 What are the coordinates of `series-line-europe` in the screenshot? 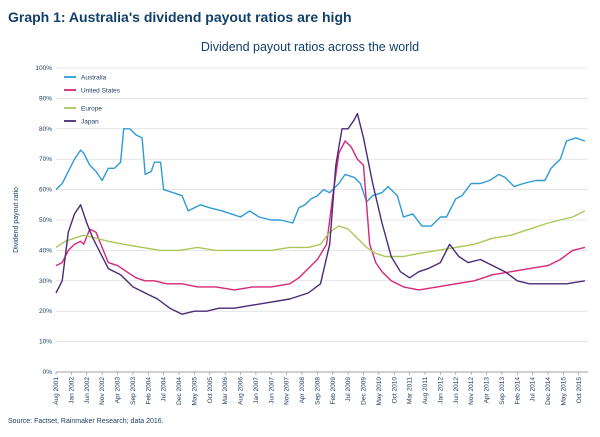 It's located at (320, 234).